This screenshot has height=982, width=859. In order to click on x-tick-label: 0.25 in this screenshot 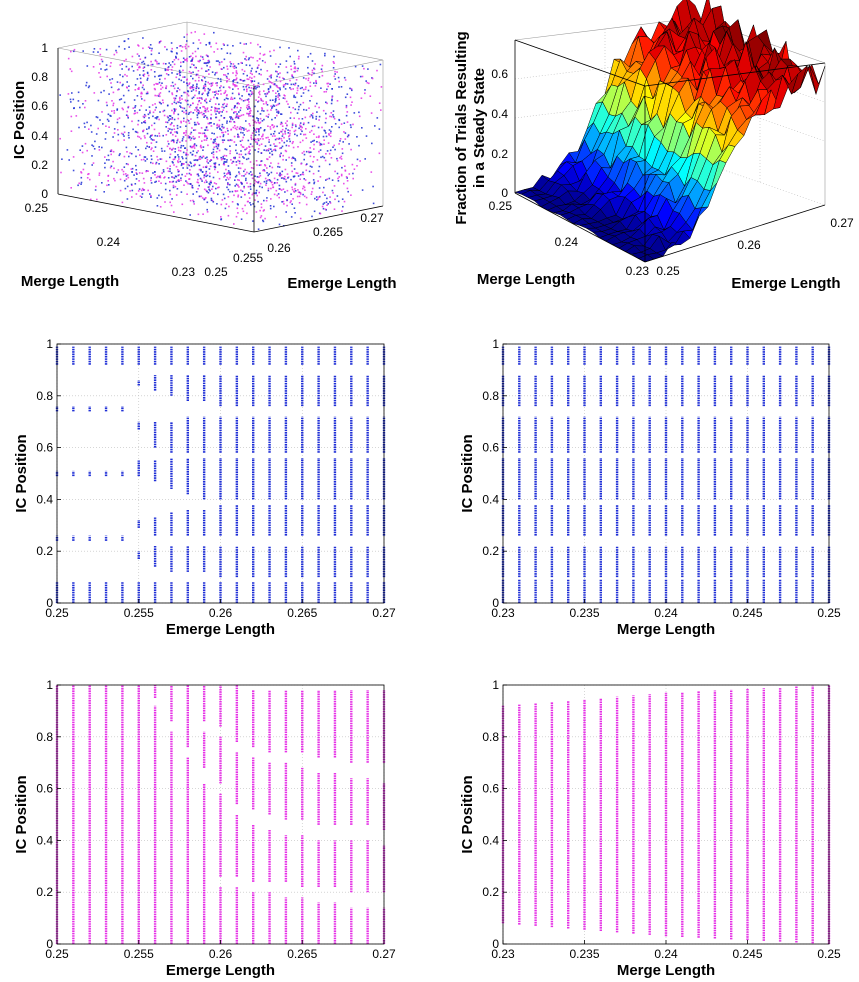, I will do `click(57, 613)`.